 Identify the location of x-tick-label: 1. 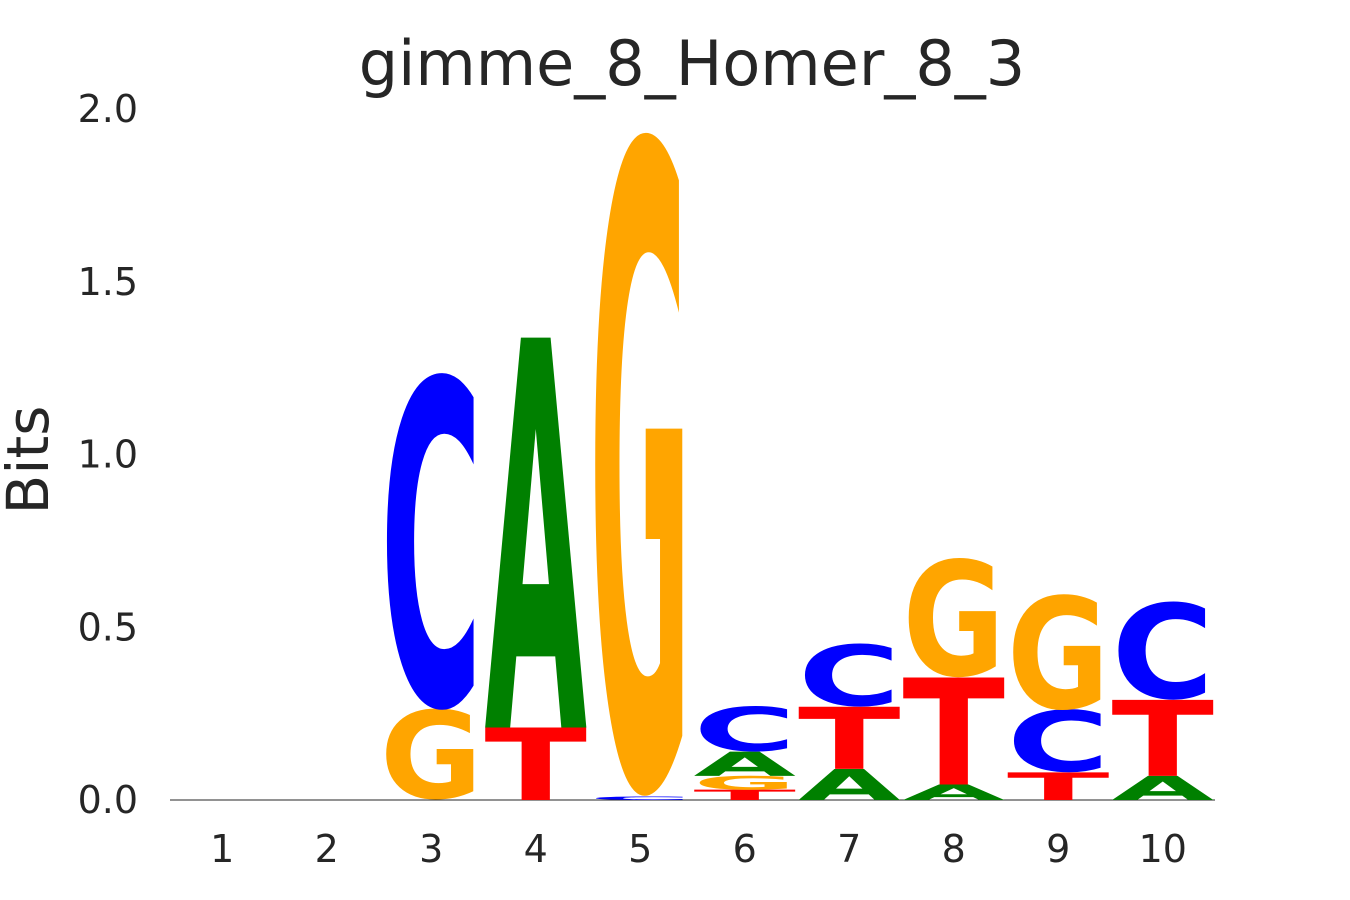
(222, 849).